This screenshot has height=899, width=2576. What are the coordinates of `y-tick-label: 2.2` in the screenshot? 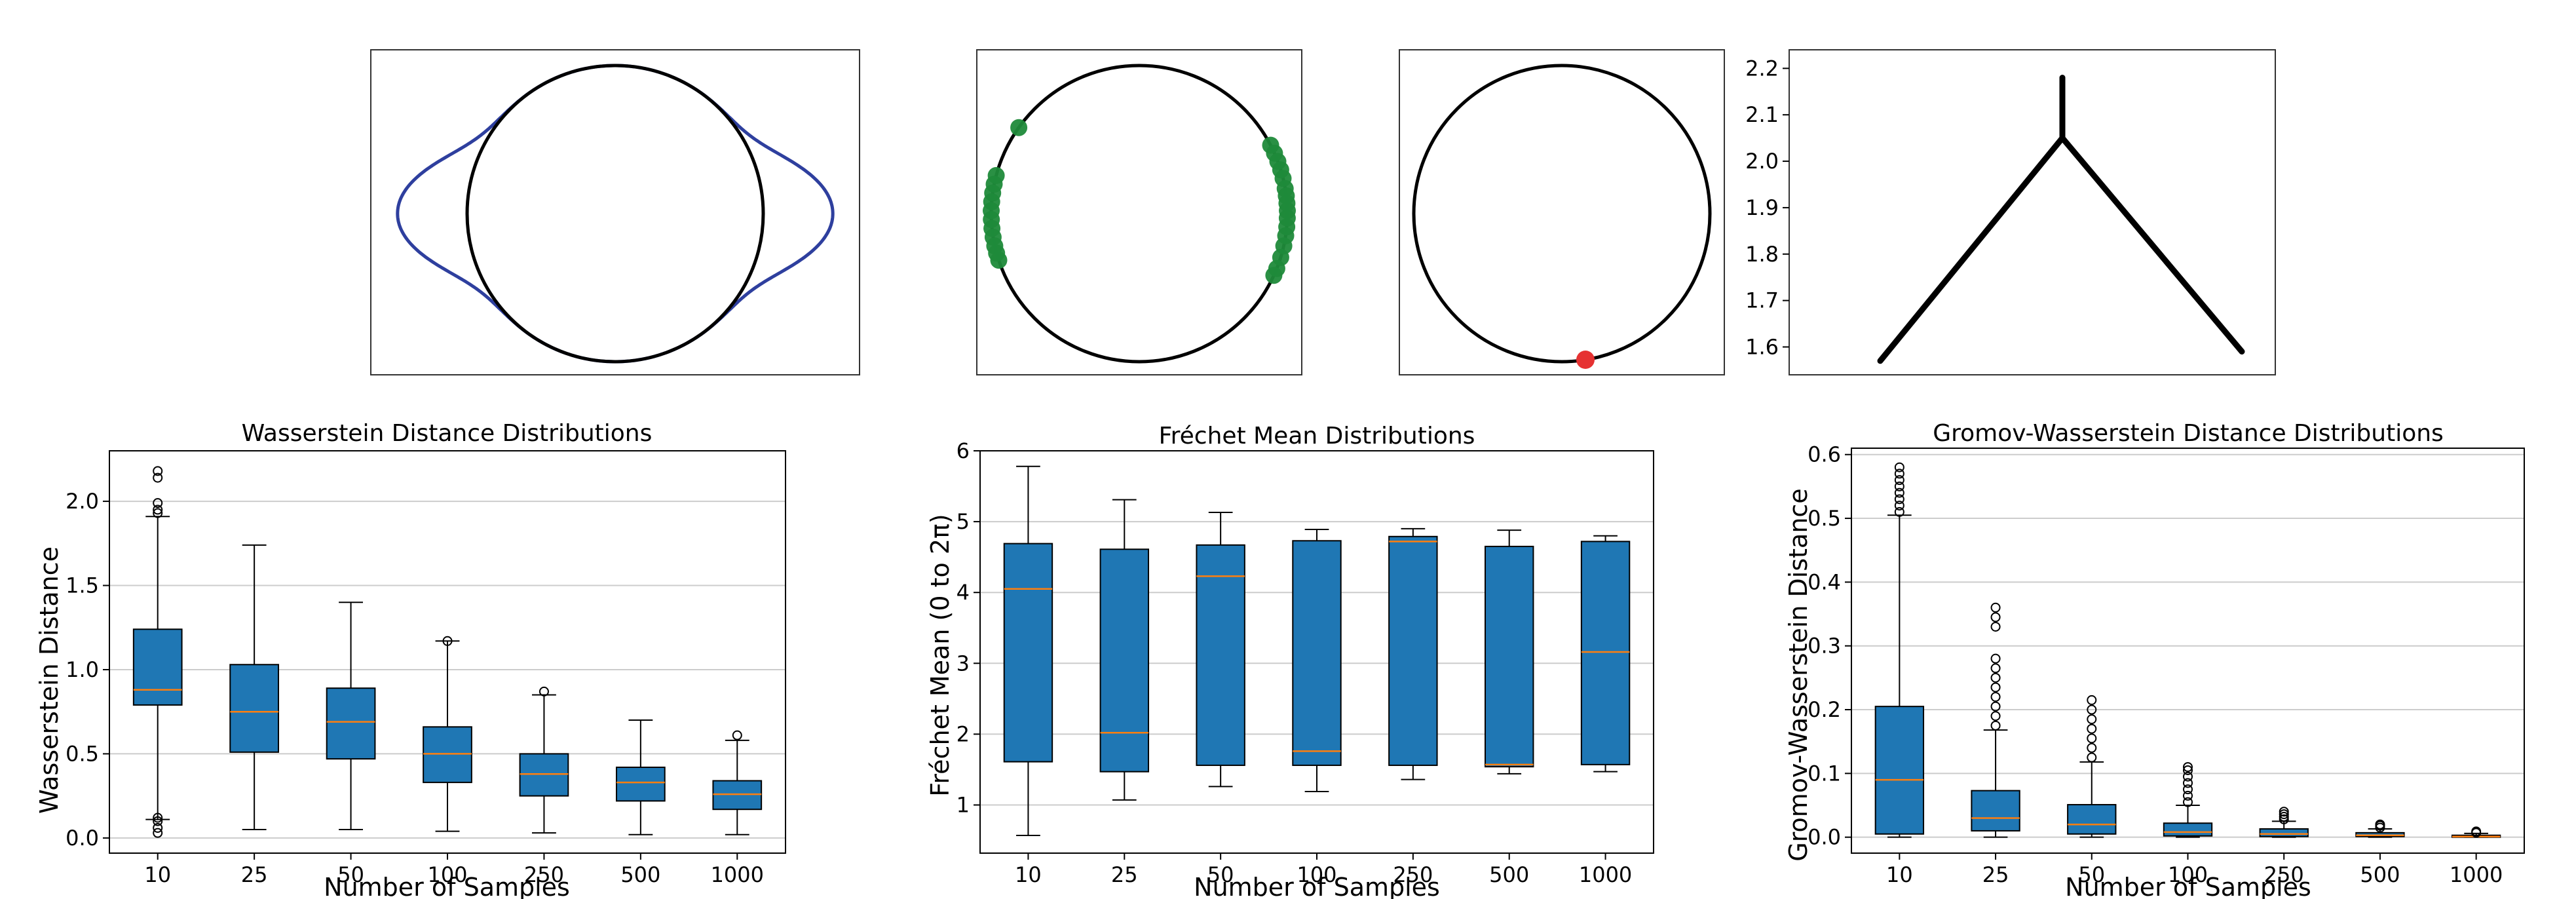 It's located at (1762, 69).